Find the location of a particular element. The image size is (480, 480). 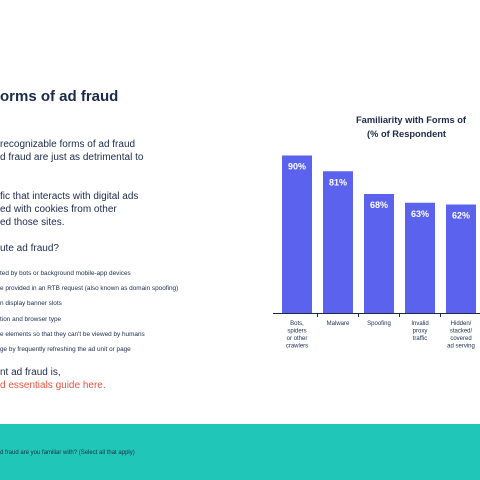

category-label: Bots, is located at coordinates (297, 324).